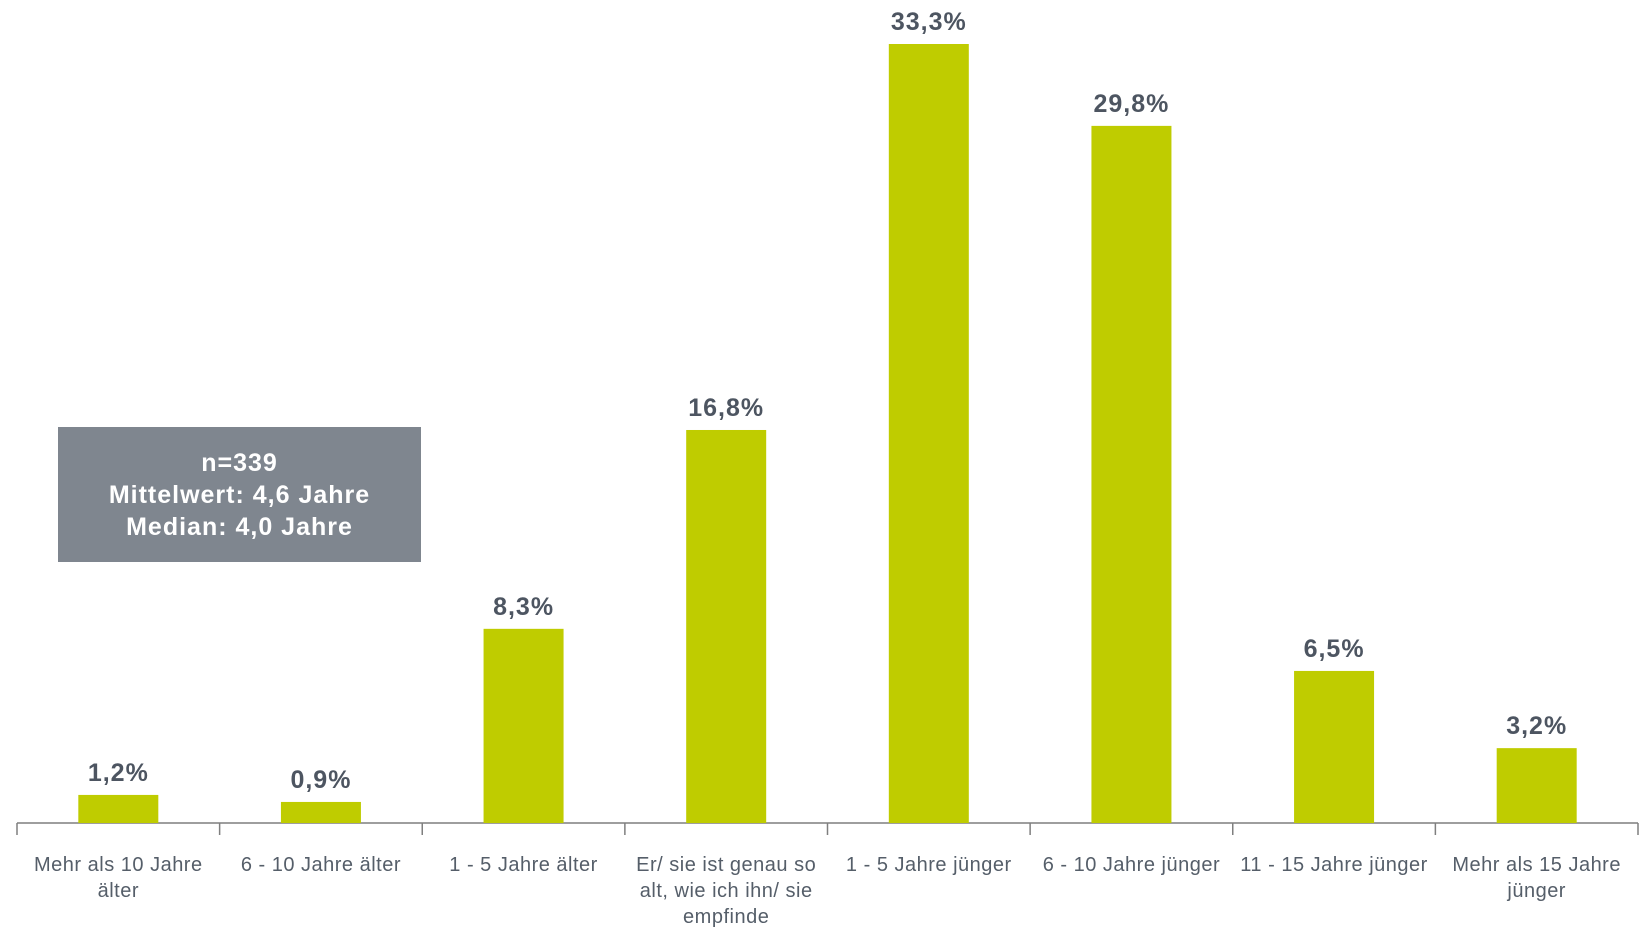 The image size is (1646, 930). I want to click on value-label: 16,8%, so click(726, 408).